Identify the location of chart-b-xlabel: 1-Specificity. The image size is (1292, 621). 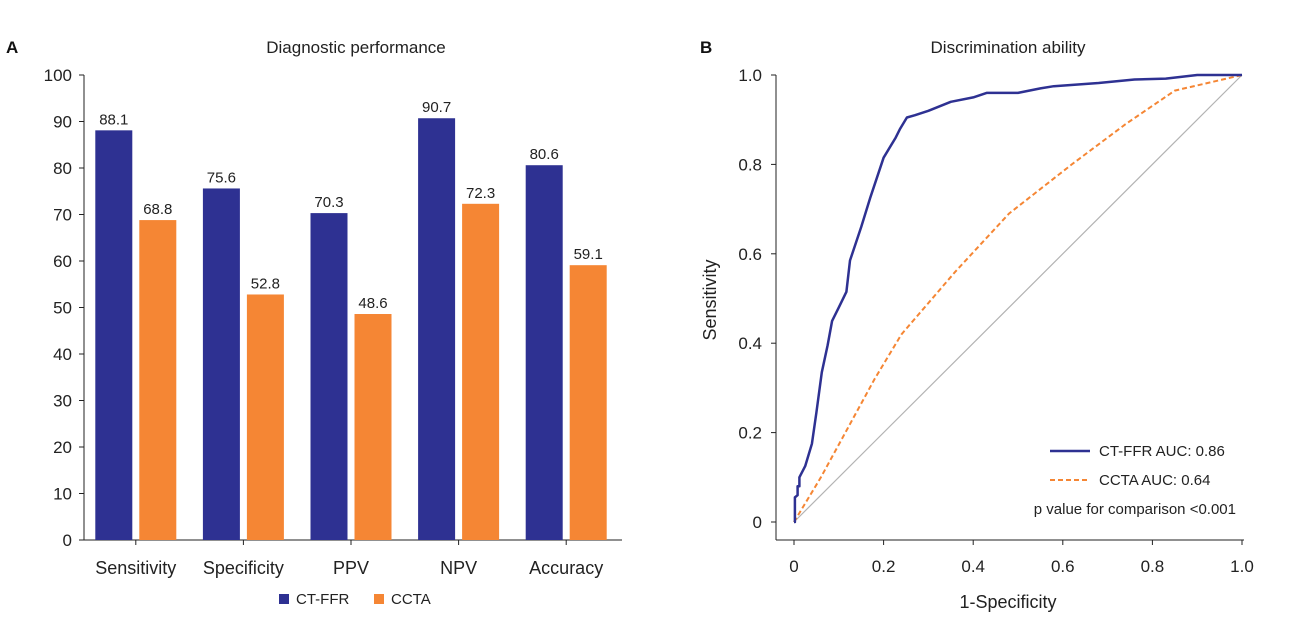
(1007, 602).